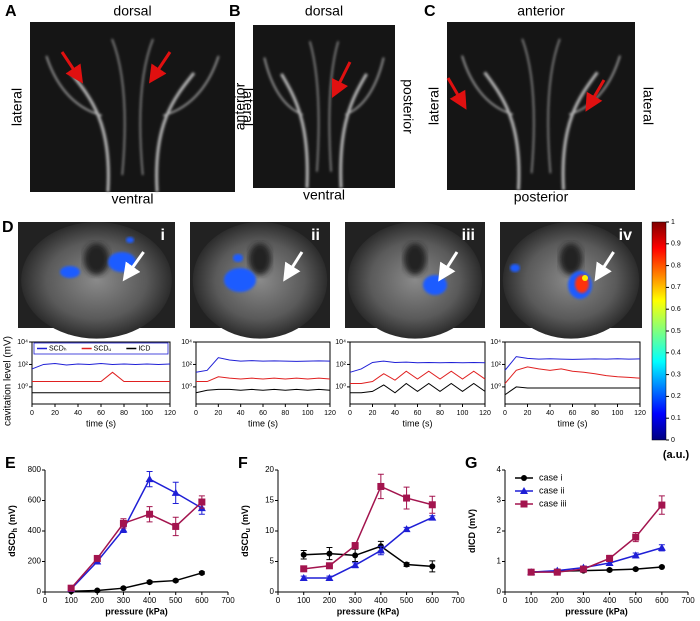 The image size is (700, 621). What do you see at coordinates (553, 503) in the screenshot?
I see `legend-label: case iii` at bounding box center [553, 503].